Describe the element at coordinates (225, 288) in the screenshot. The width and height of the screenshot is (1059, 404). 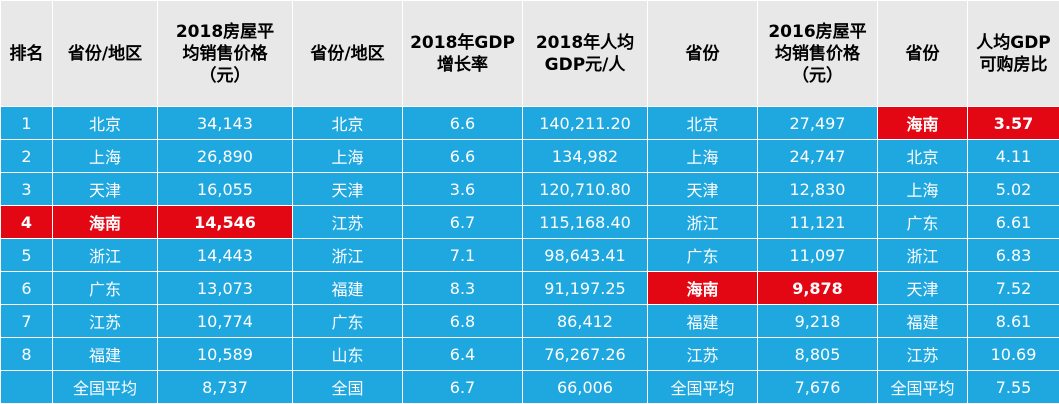
I see `cell-price-2018: 13,073` at that location.